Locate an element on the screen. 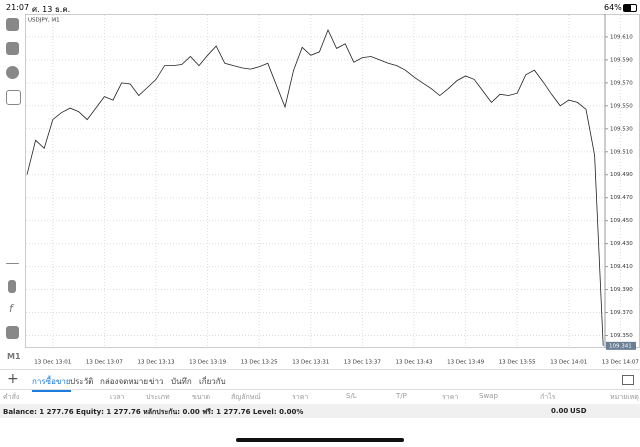 The height and width of the screenshot is (447, 640). chat-icon is located at coordinates (12, 72).